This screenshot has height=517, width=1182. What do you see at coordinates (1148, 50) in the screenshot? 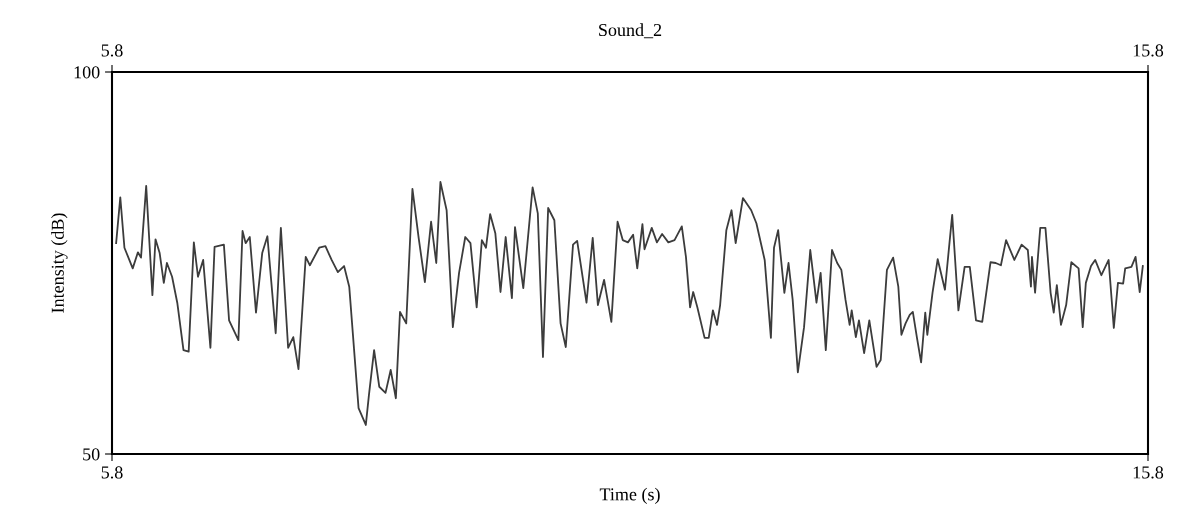
I see `x2-tick-label: 15.8` at bounding box center [1148, 50].